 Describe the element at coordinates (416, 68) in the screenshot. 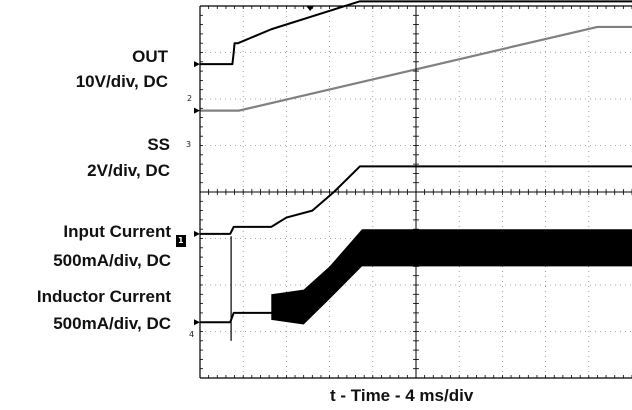

I see `ss-trace` at that location.